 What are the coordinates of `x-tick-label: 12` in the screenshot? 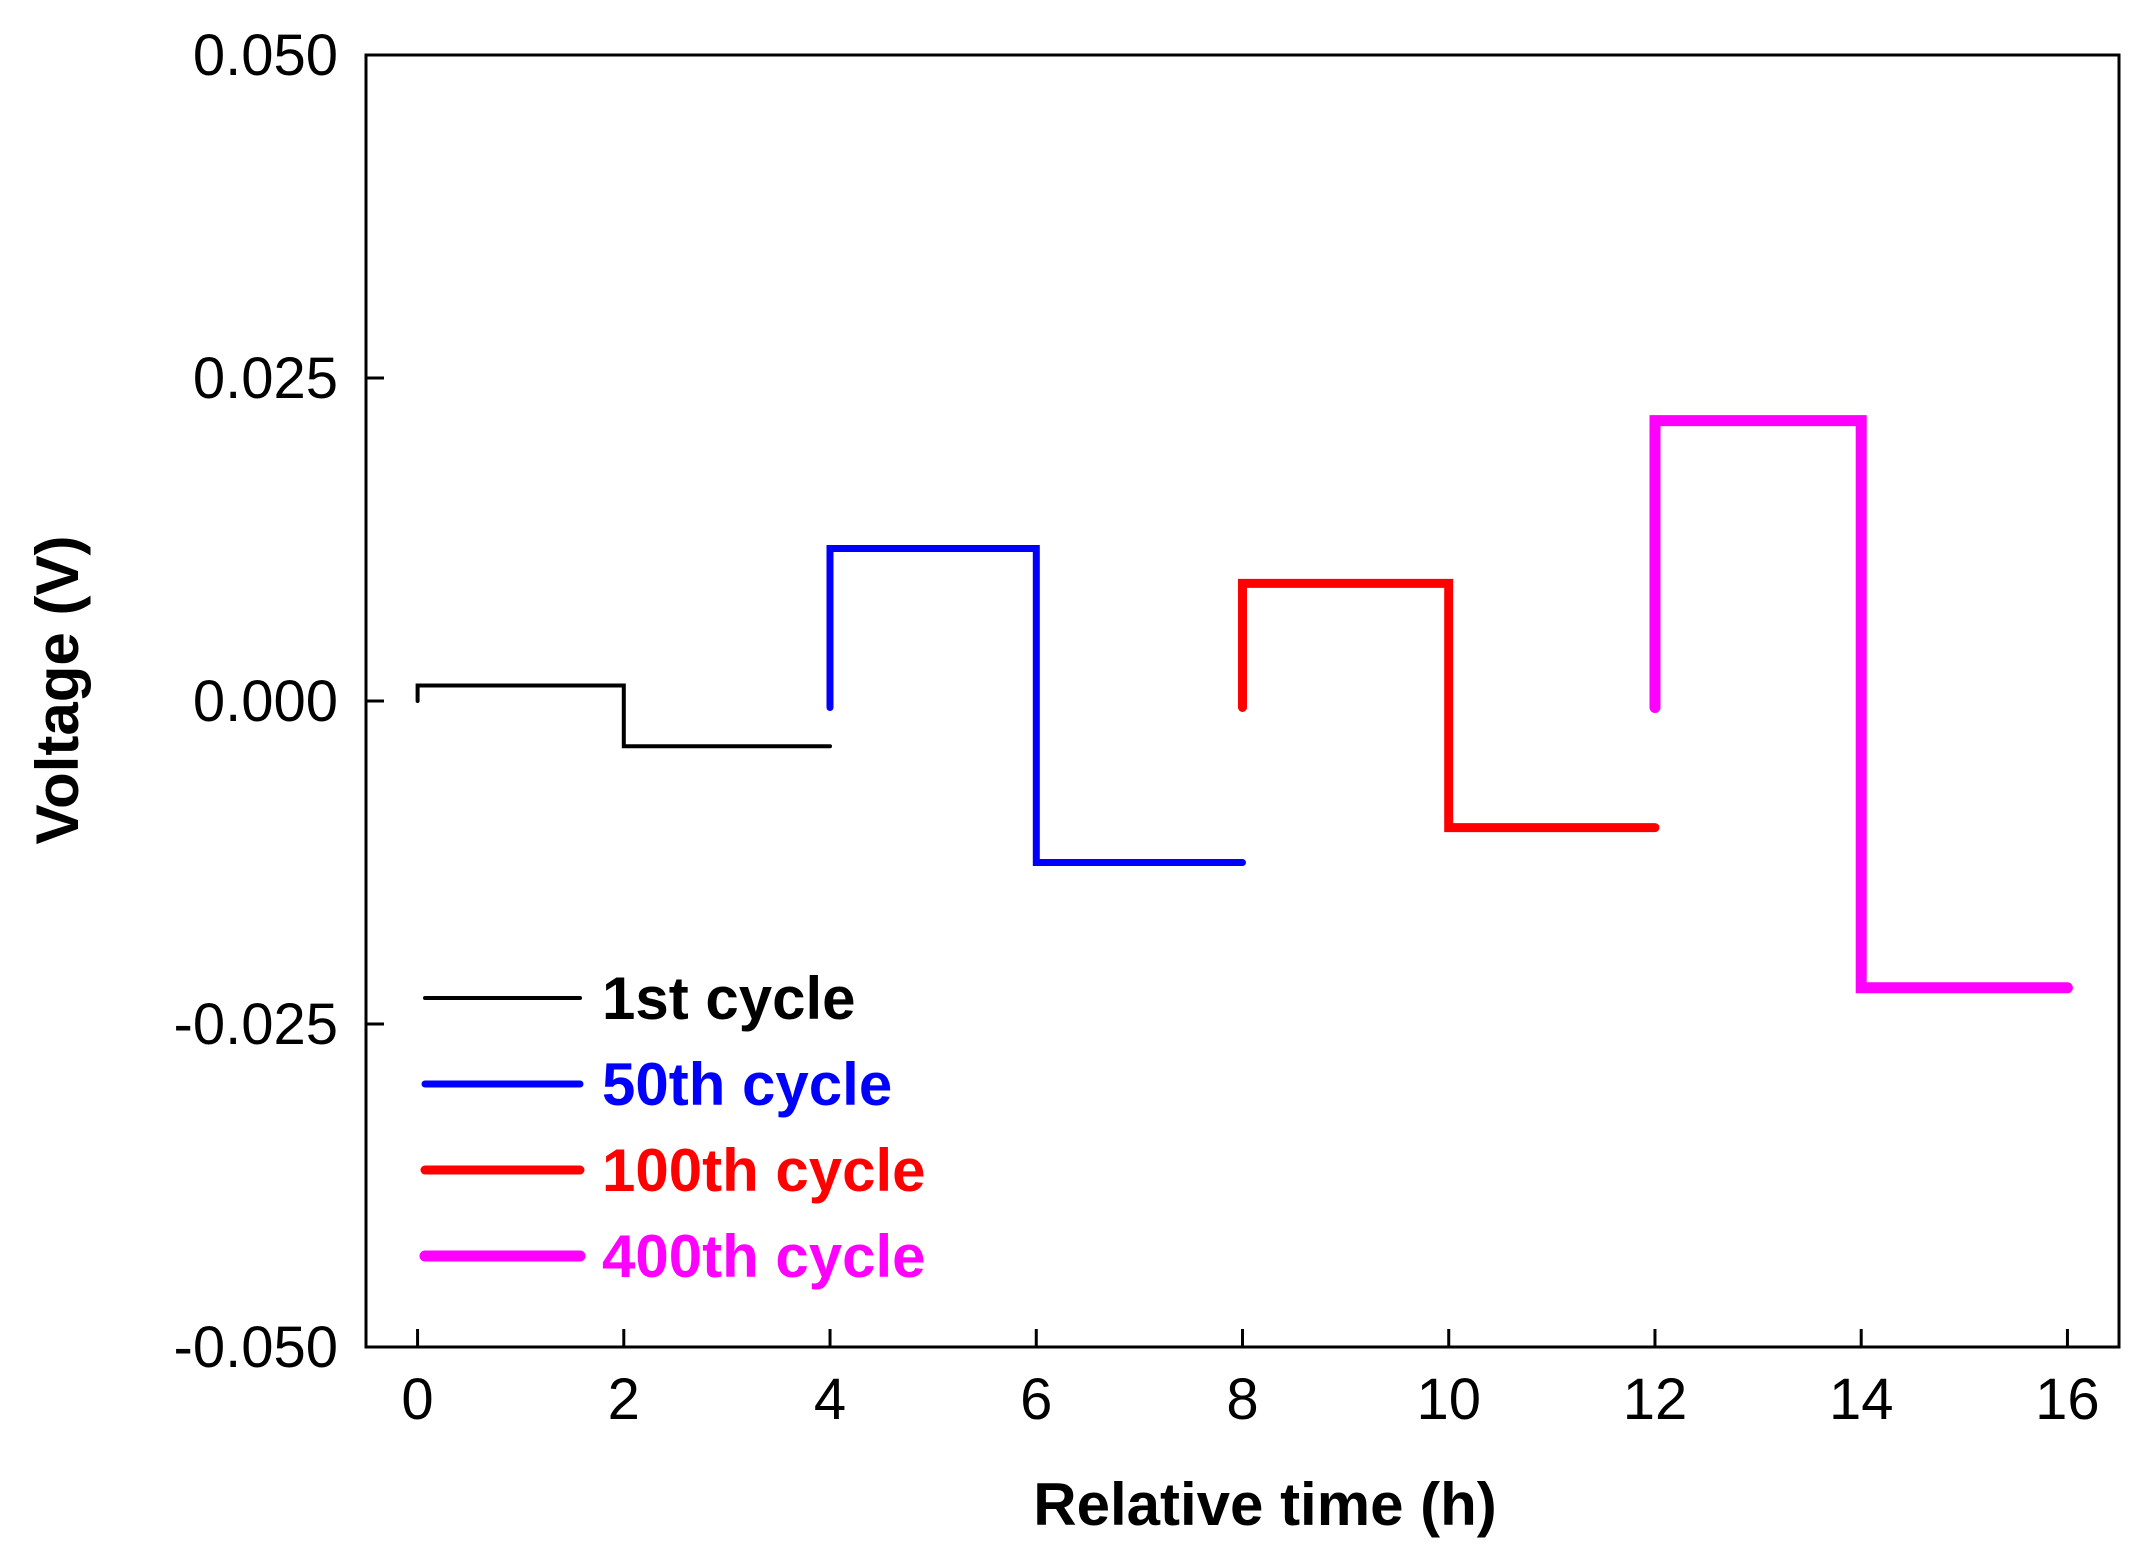 It's located at (1655, 1399).